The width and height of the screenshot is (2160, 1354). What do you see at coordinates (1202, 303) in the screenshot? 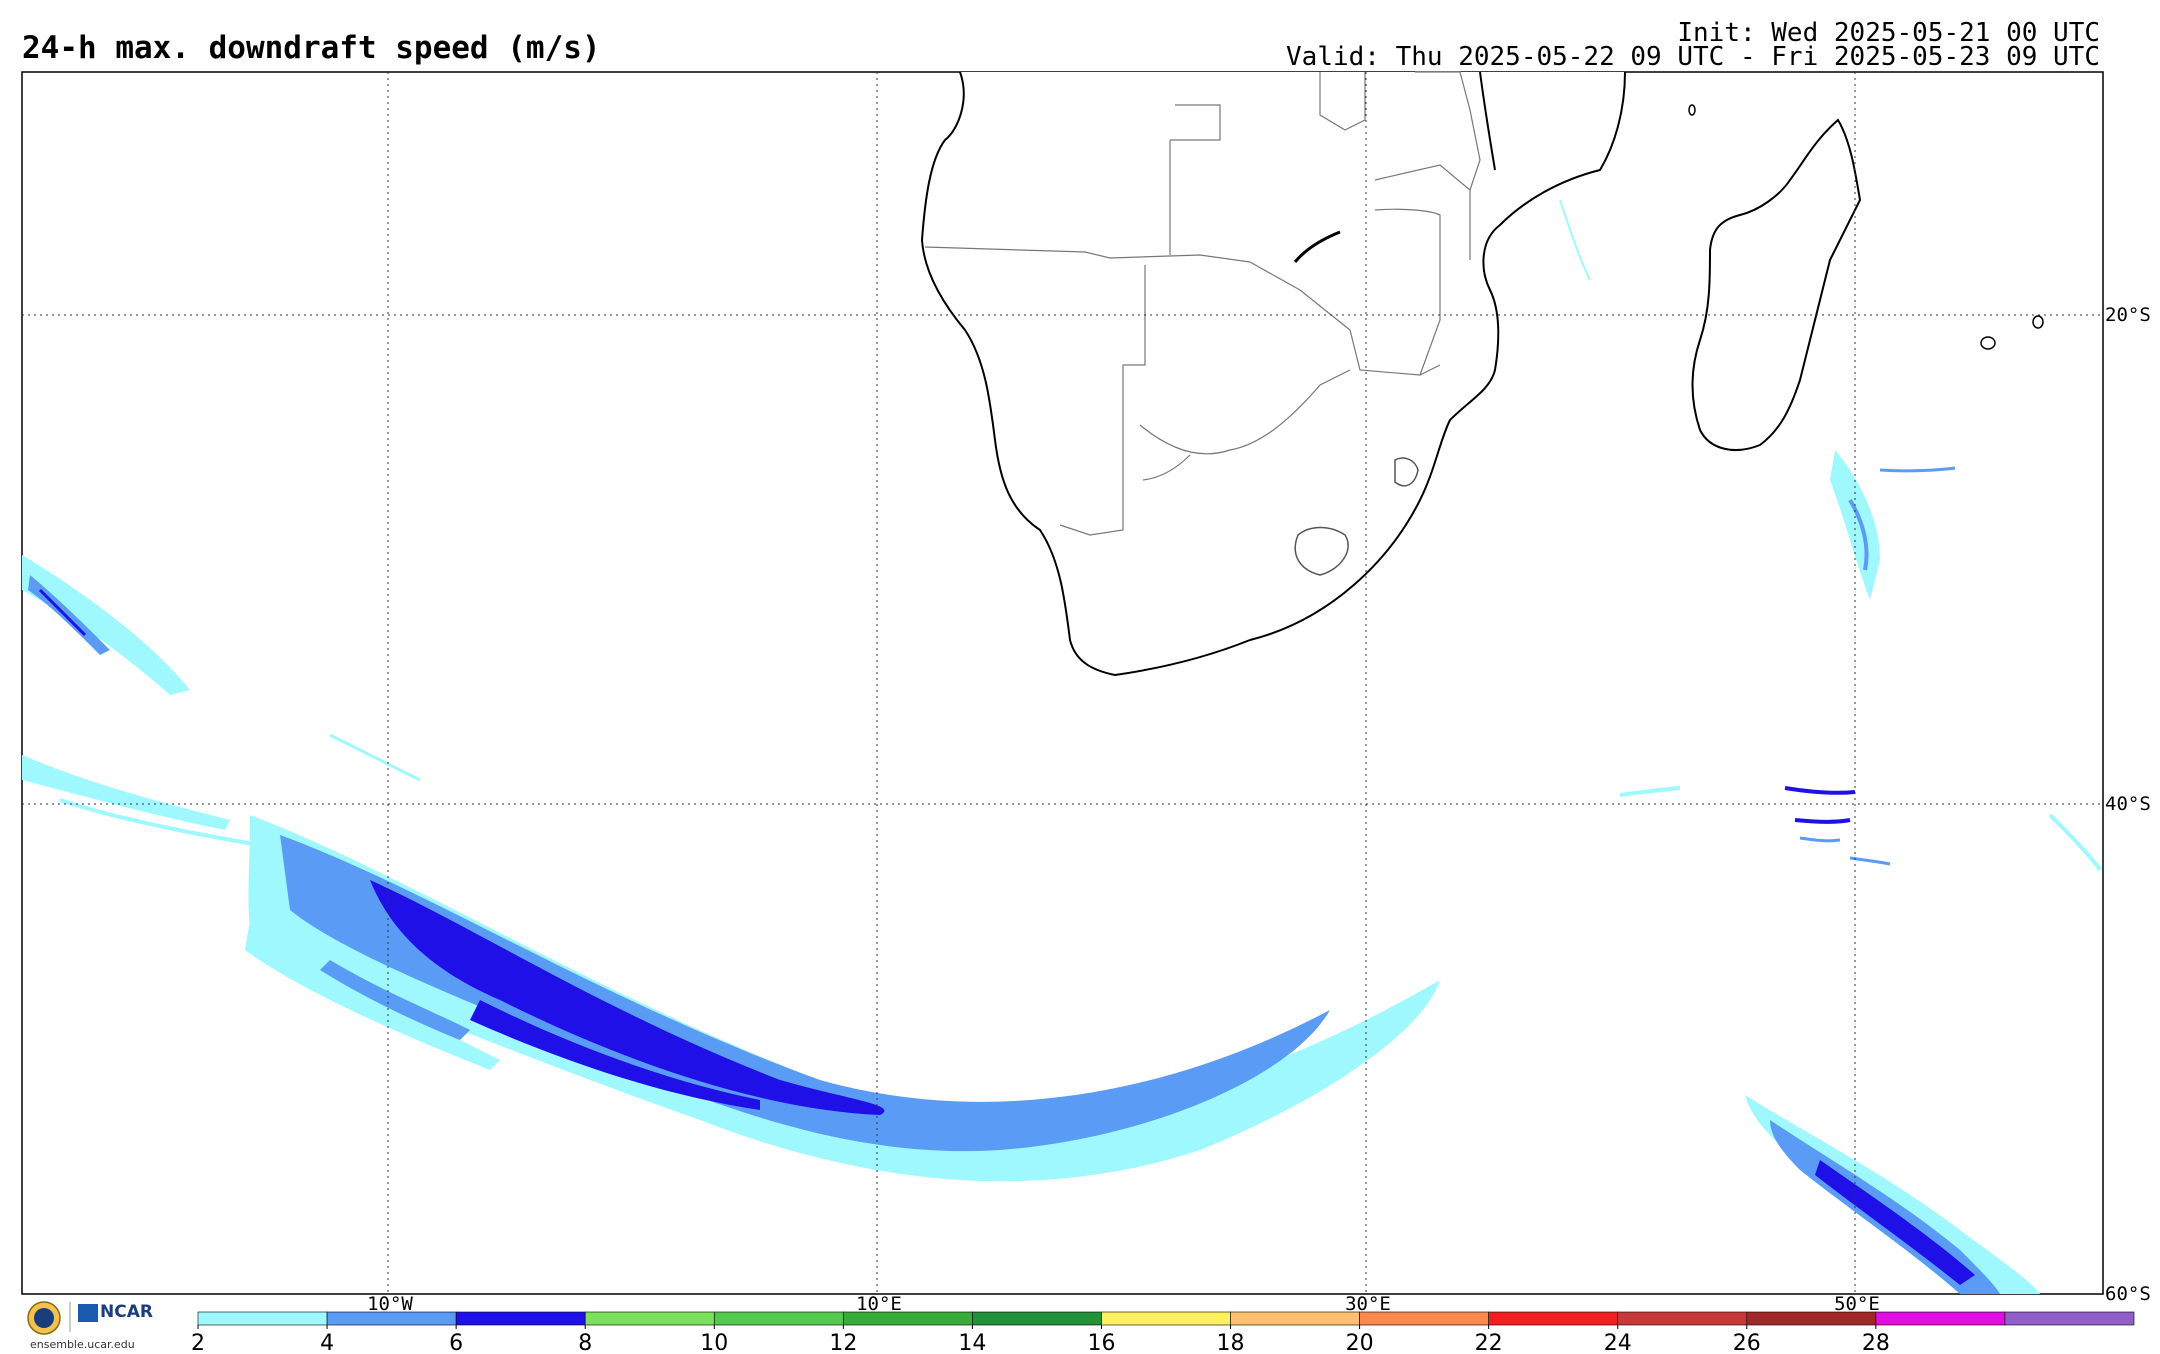
I see `country-borders` at bounding box center [1202, 303].